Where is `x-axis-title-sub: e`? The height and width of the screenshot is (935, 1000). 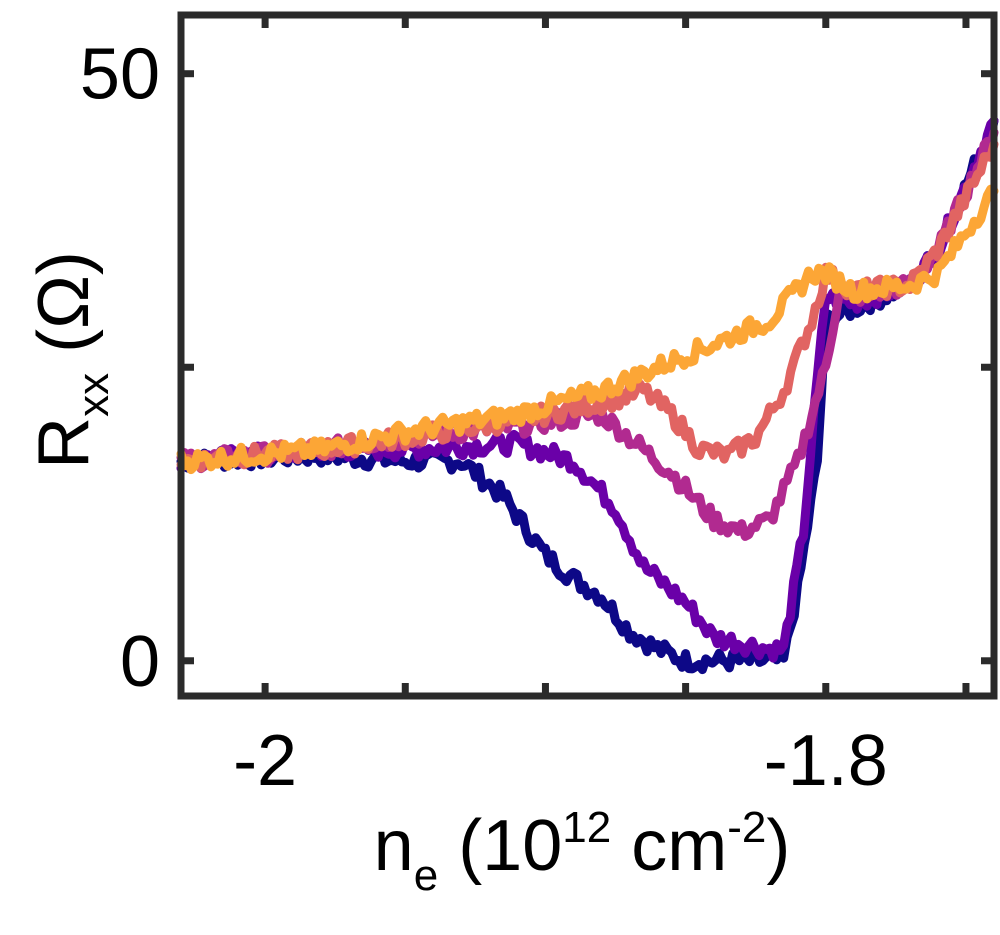
x-axis-title-sub: e is located at coordinates (426, 875).